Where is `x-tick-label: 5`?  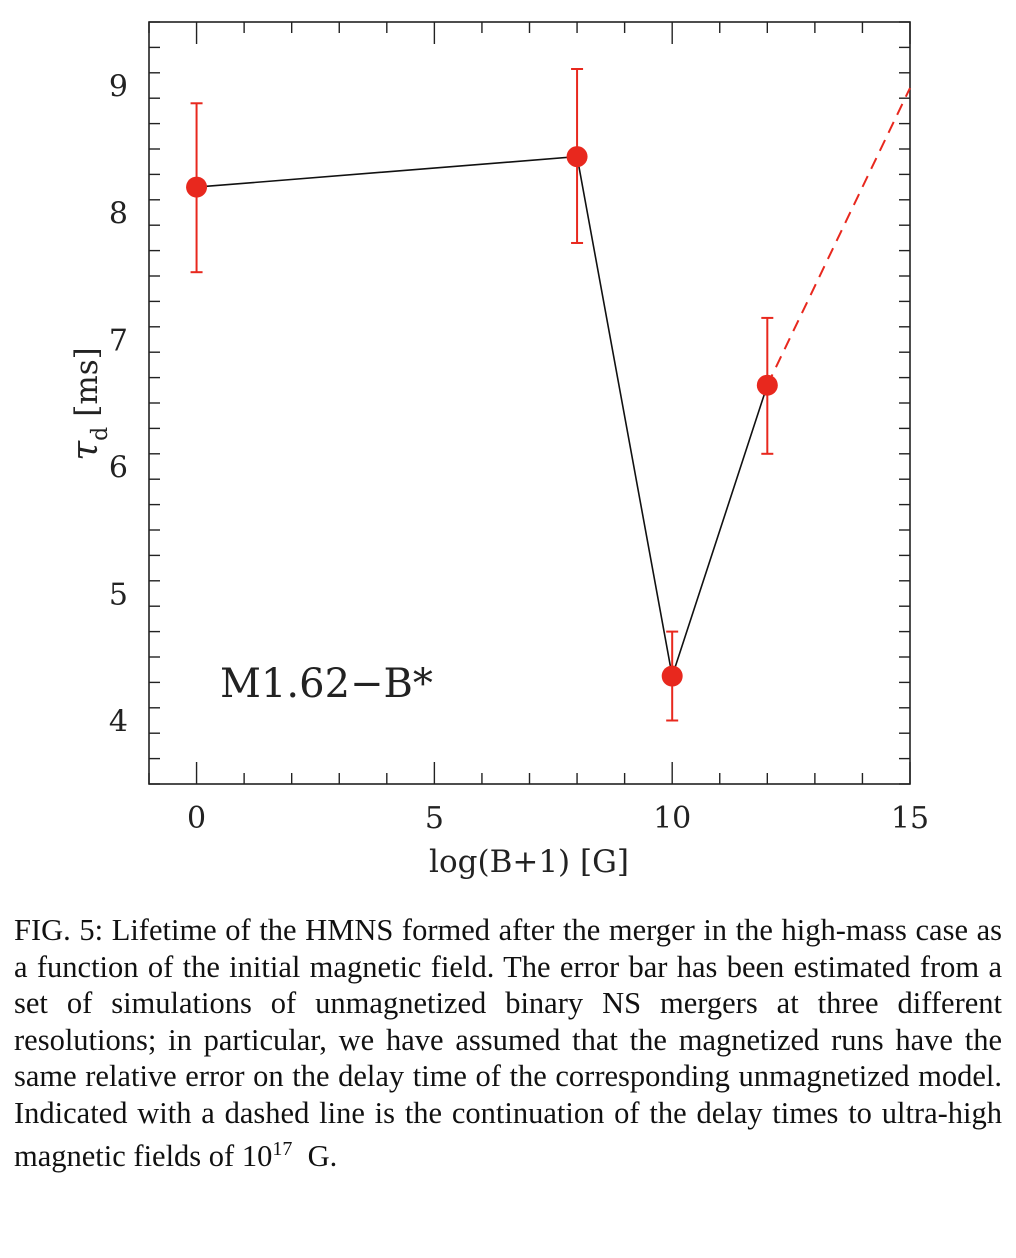 x-tick-label: 5 is located at coordinates (434, 818).